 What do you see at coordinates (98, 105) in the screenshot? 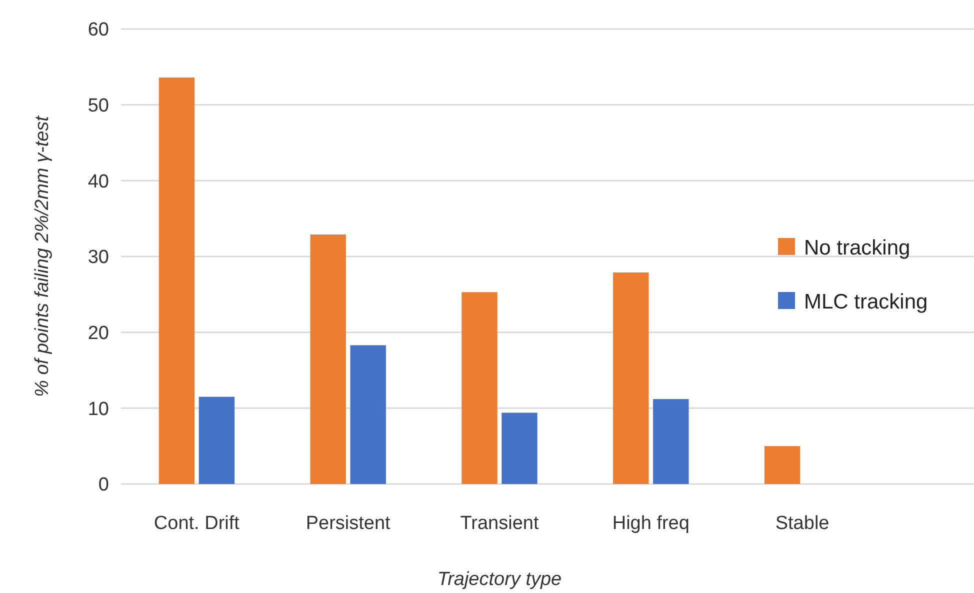
I see `y-tick-label: 50` at bounding box center [98, 105].